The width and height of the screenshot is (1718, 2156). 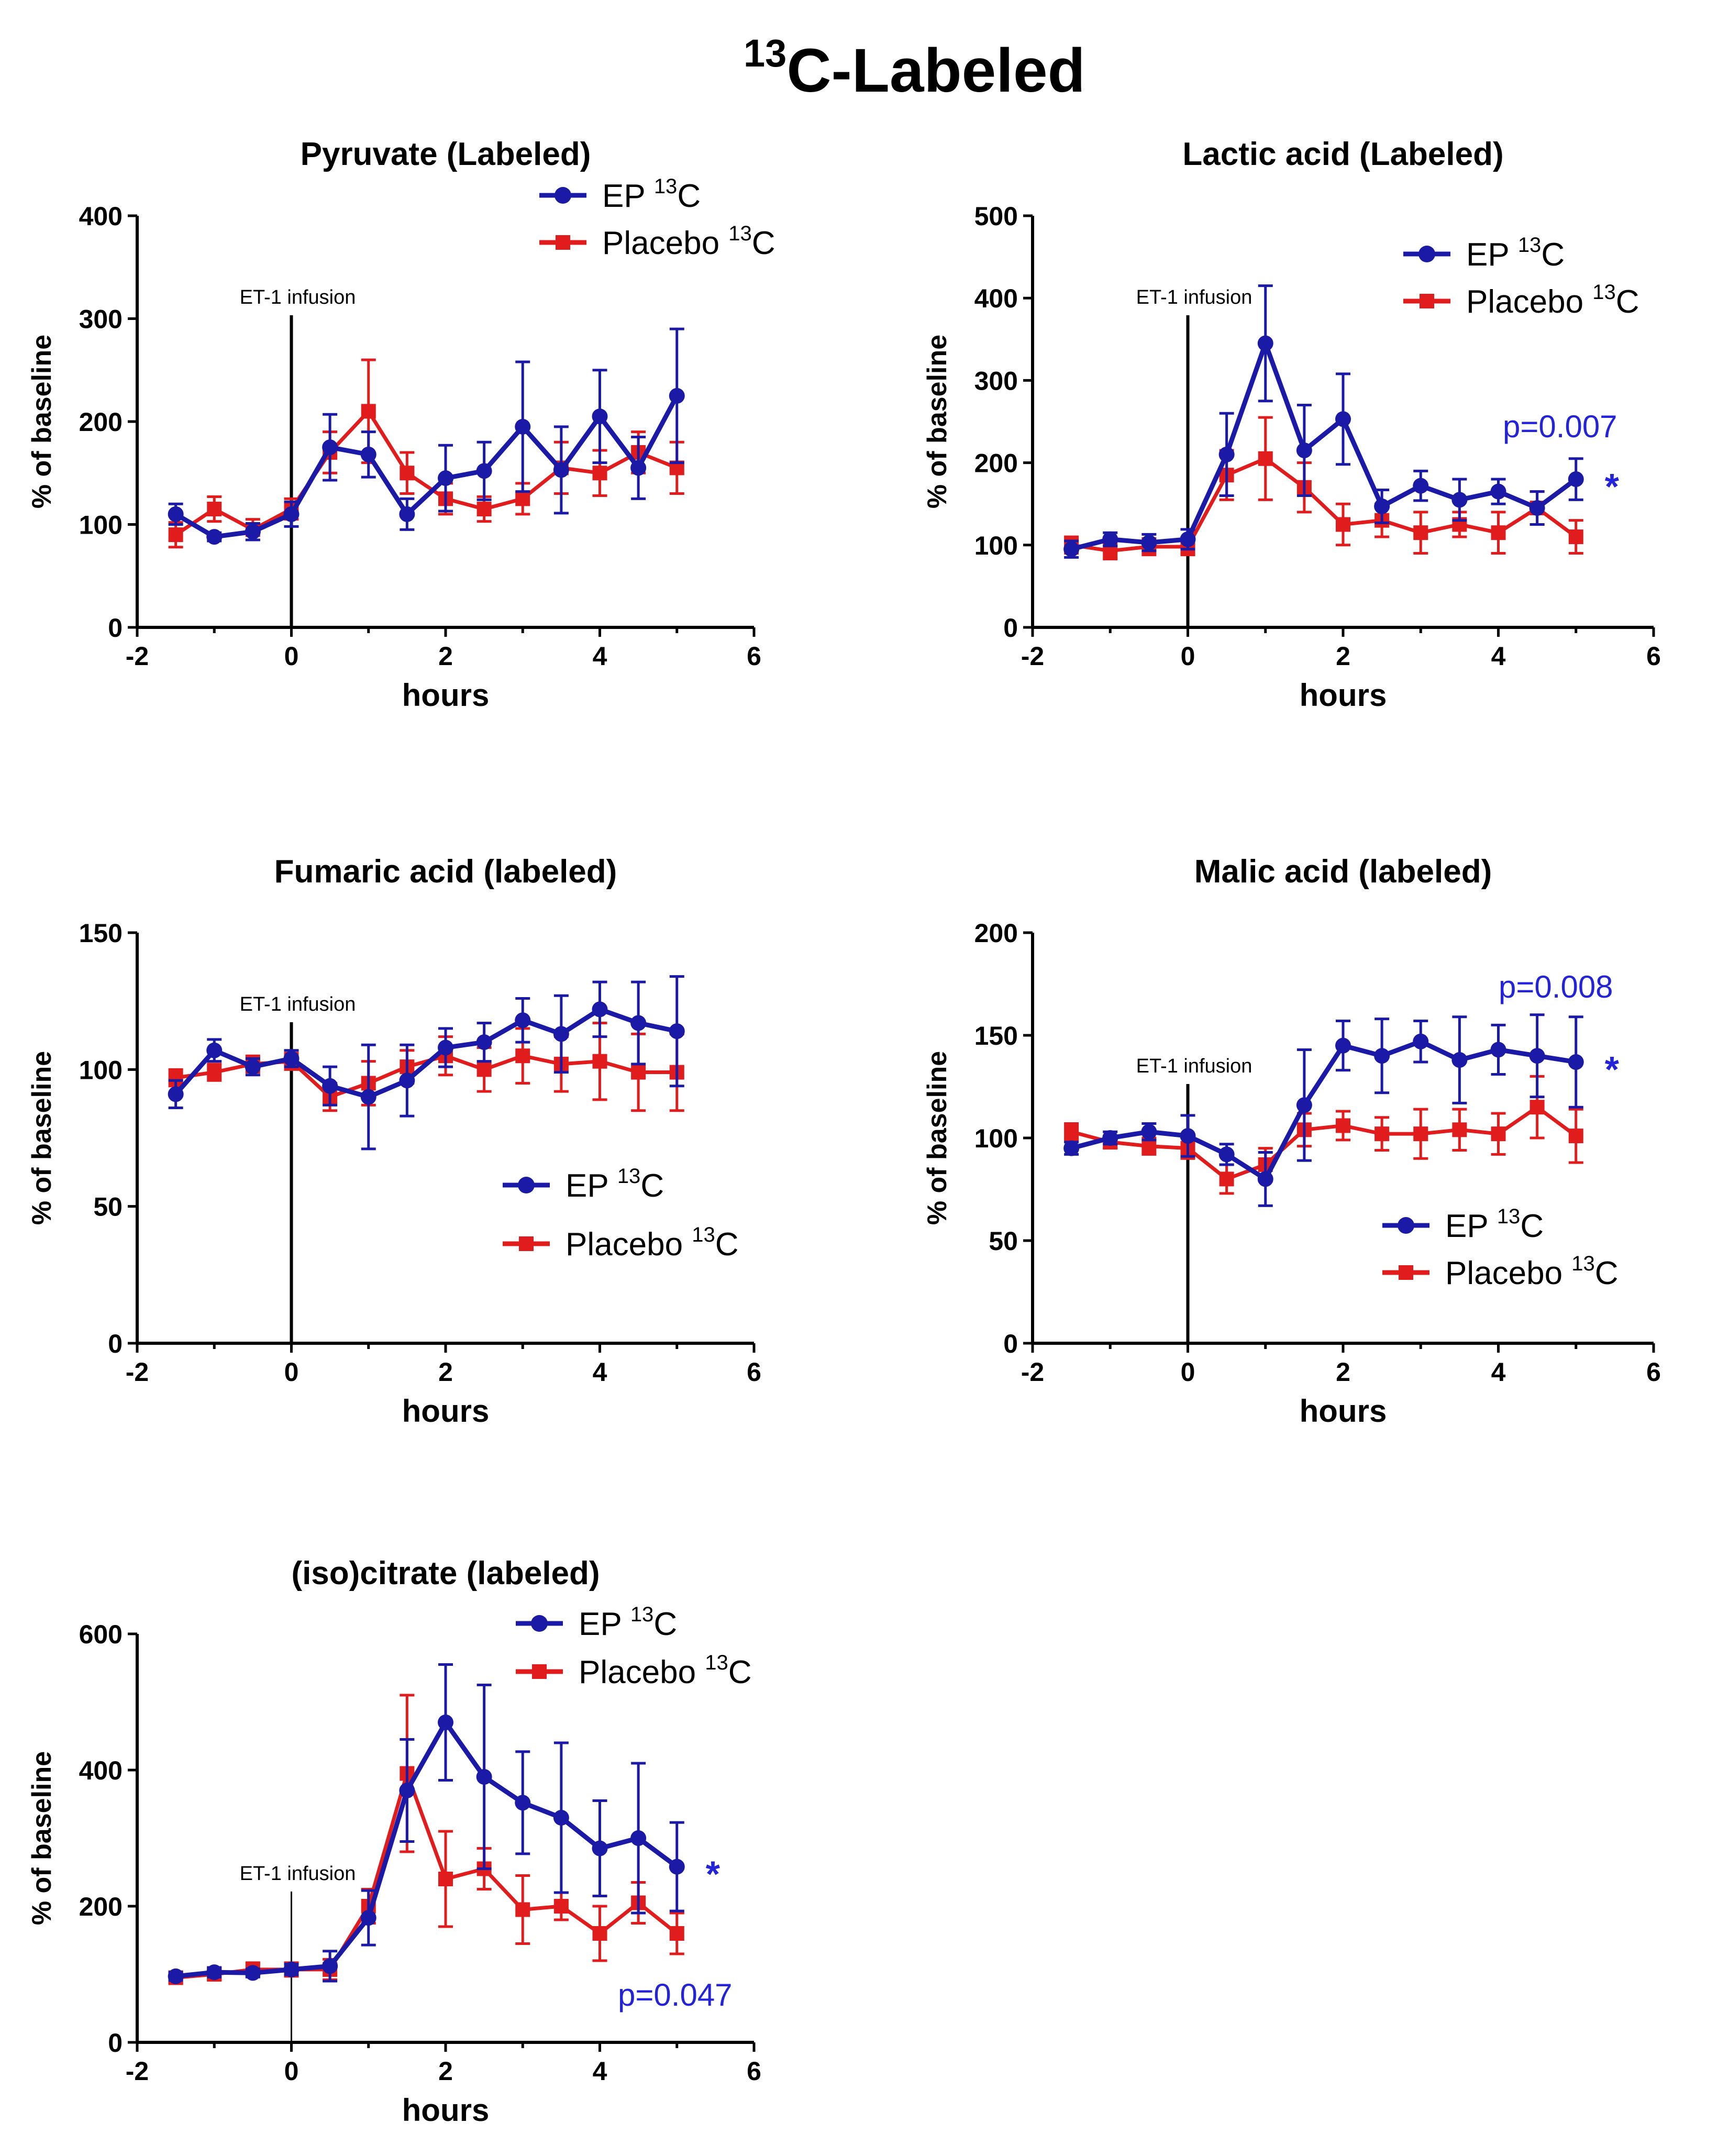 What do you see at coordinates (446, 154) in the screenshot?
I see `chart-title: Pyruvate (Labeled)` at bounding box center [446, 154].